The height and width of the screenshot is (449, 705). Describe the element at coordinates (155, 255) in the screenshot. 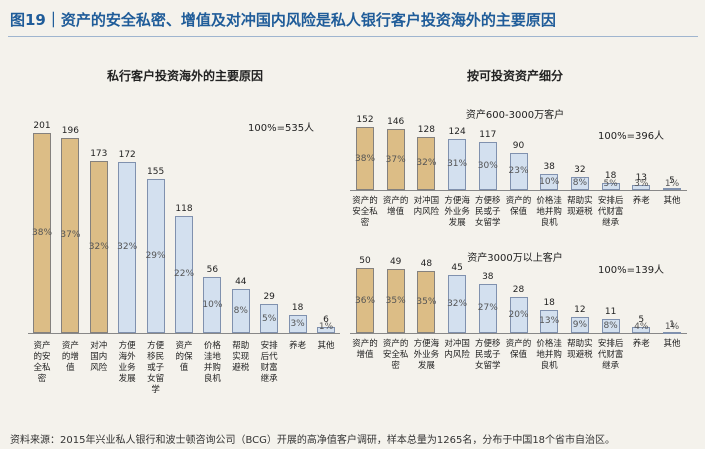

I see `percent-label: 29%` at that location.